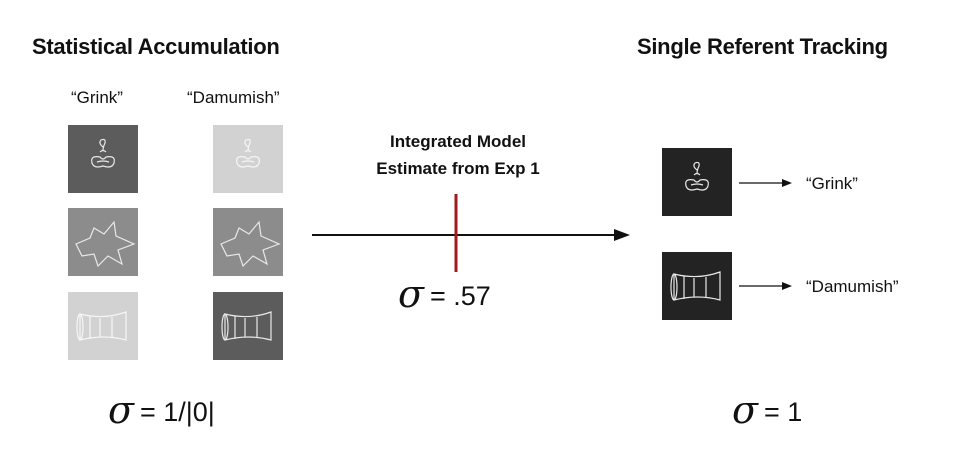 The width and height of the screenshot is (968, 464). I want to click on integrated-model-label: Integrated Model Estimate from Exp 1, so click(458, 155).